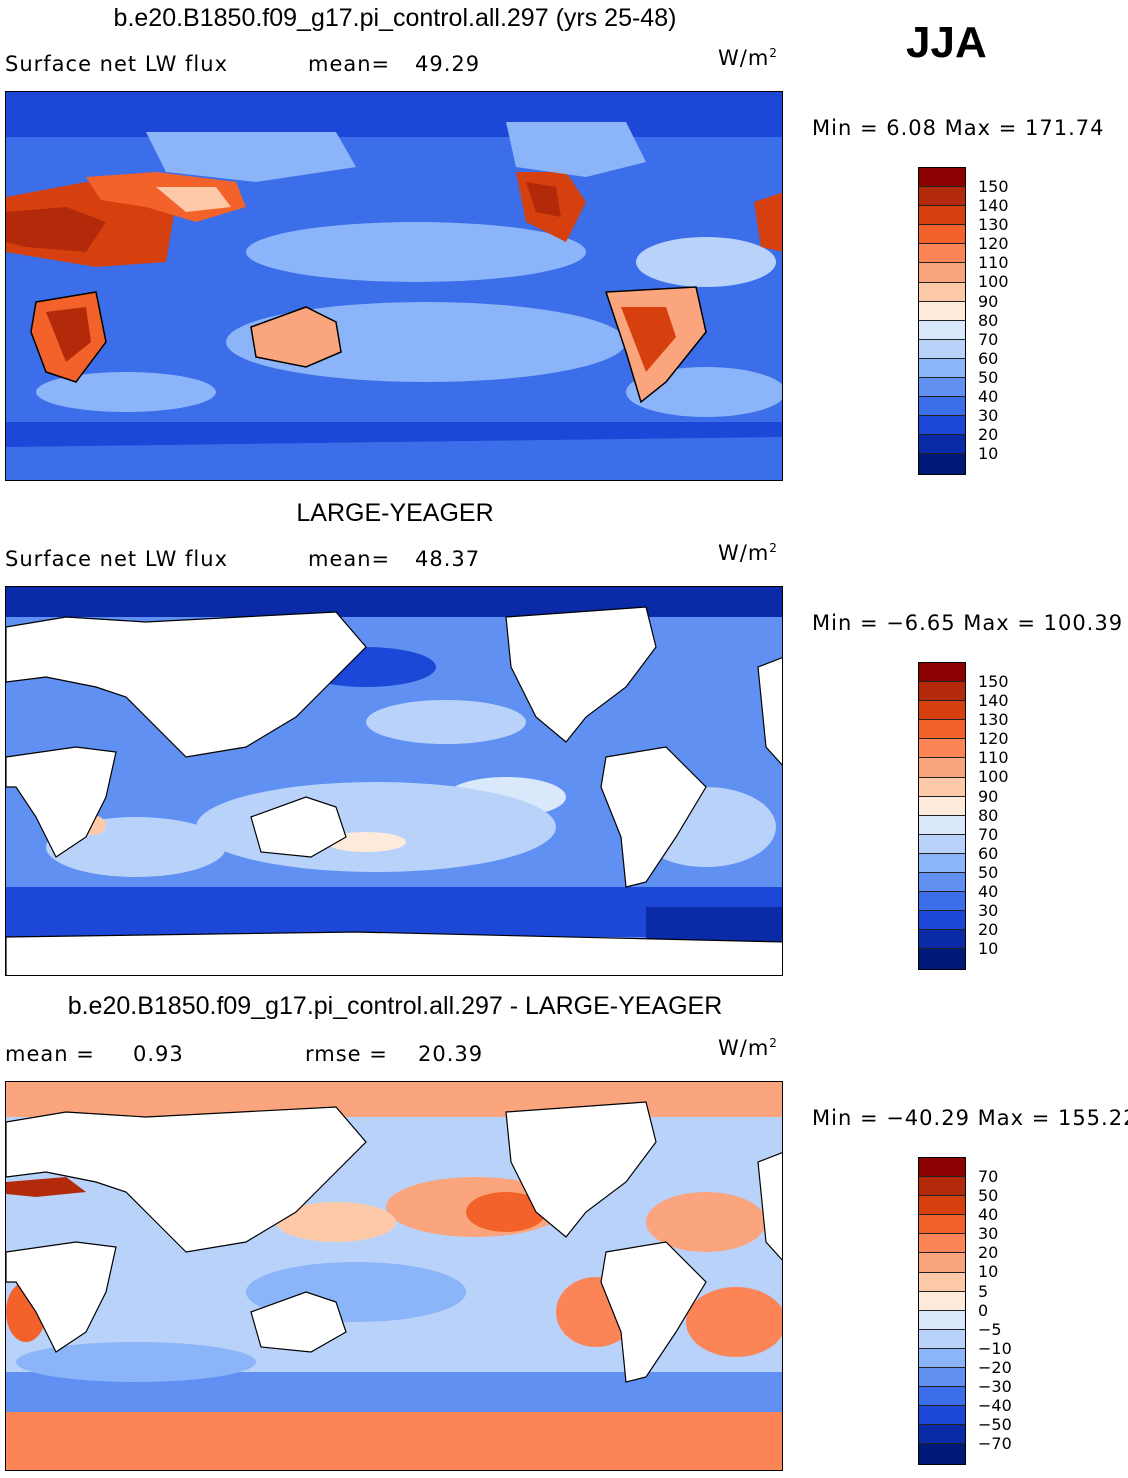 The image size is (1128, 1478). What do you see at coordinates (995, 1348) in the screenshot?
I see `colorbar-label: −10` at bounding box center [995, 1348].